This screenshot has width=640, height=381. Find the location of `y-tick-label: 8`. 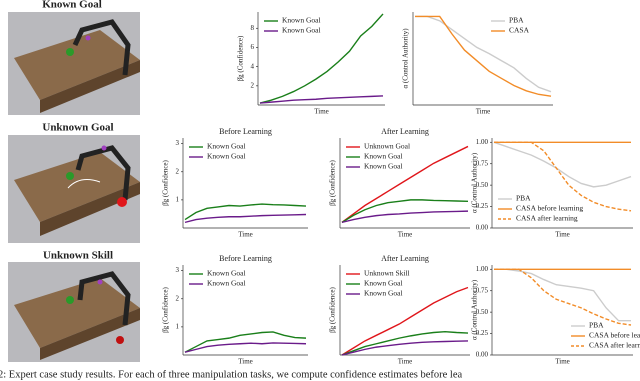

y-tick-label: 8 is located at coordinates (253, 28).